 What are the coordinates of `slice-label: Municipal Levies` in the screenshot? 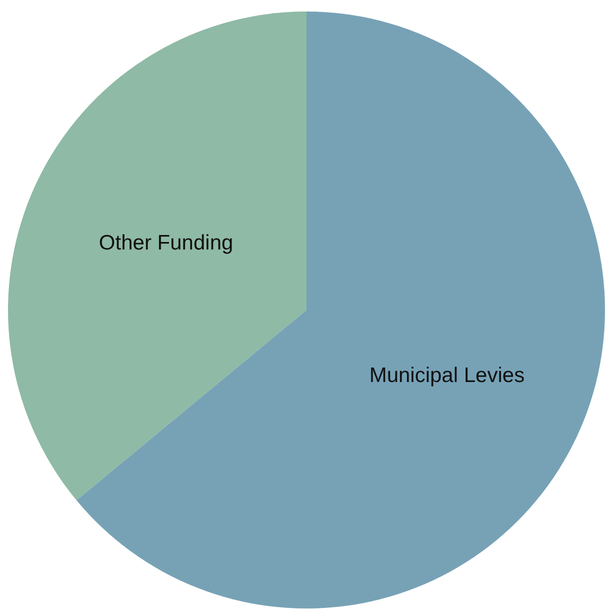 It's located at (447, 375).